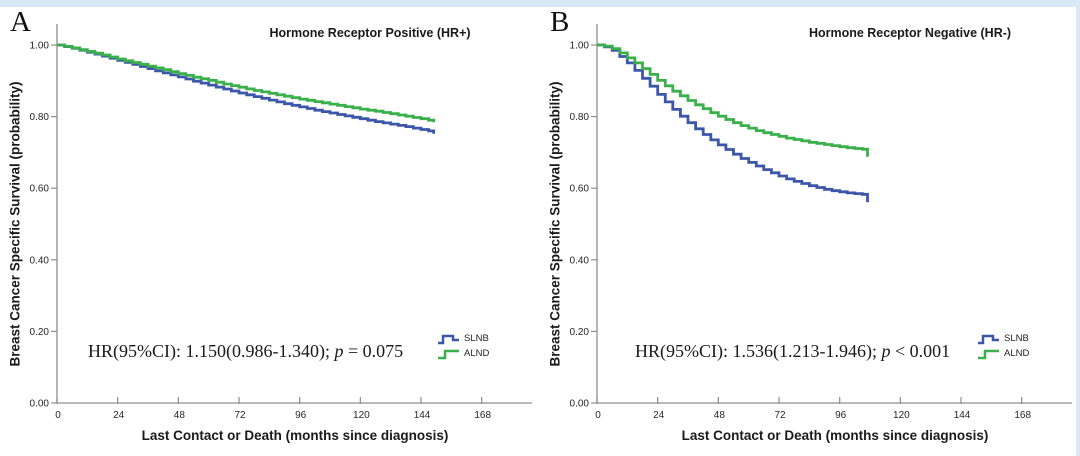 This screenshot has width=1080, height=456. I want to click on right-border-strip, so click(1078, 228).